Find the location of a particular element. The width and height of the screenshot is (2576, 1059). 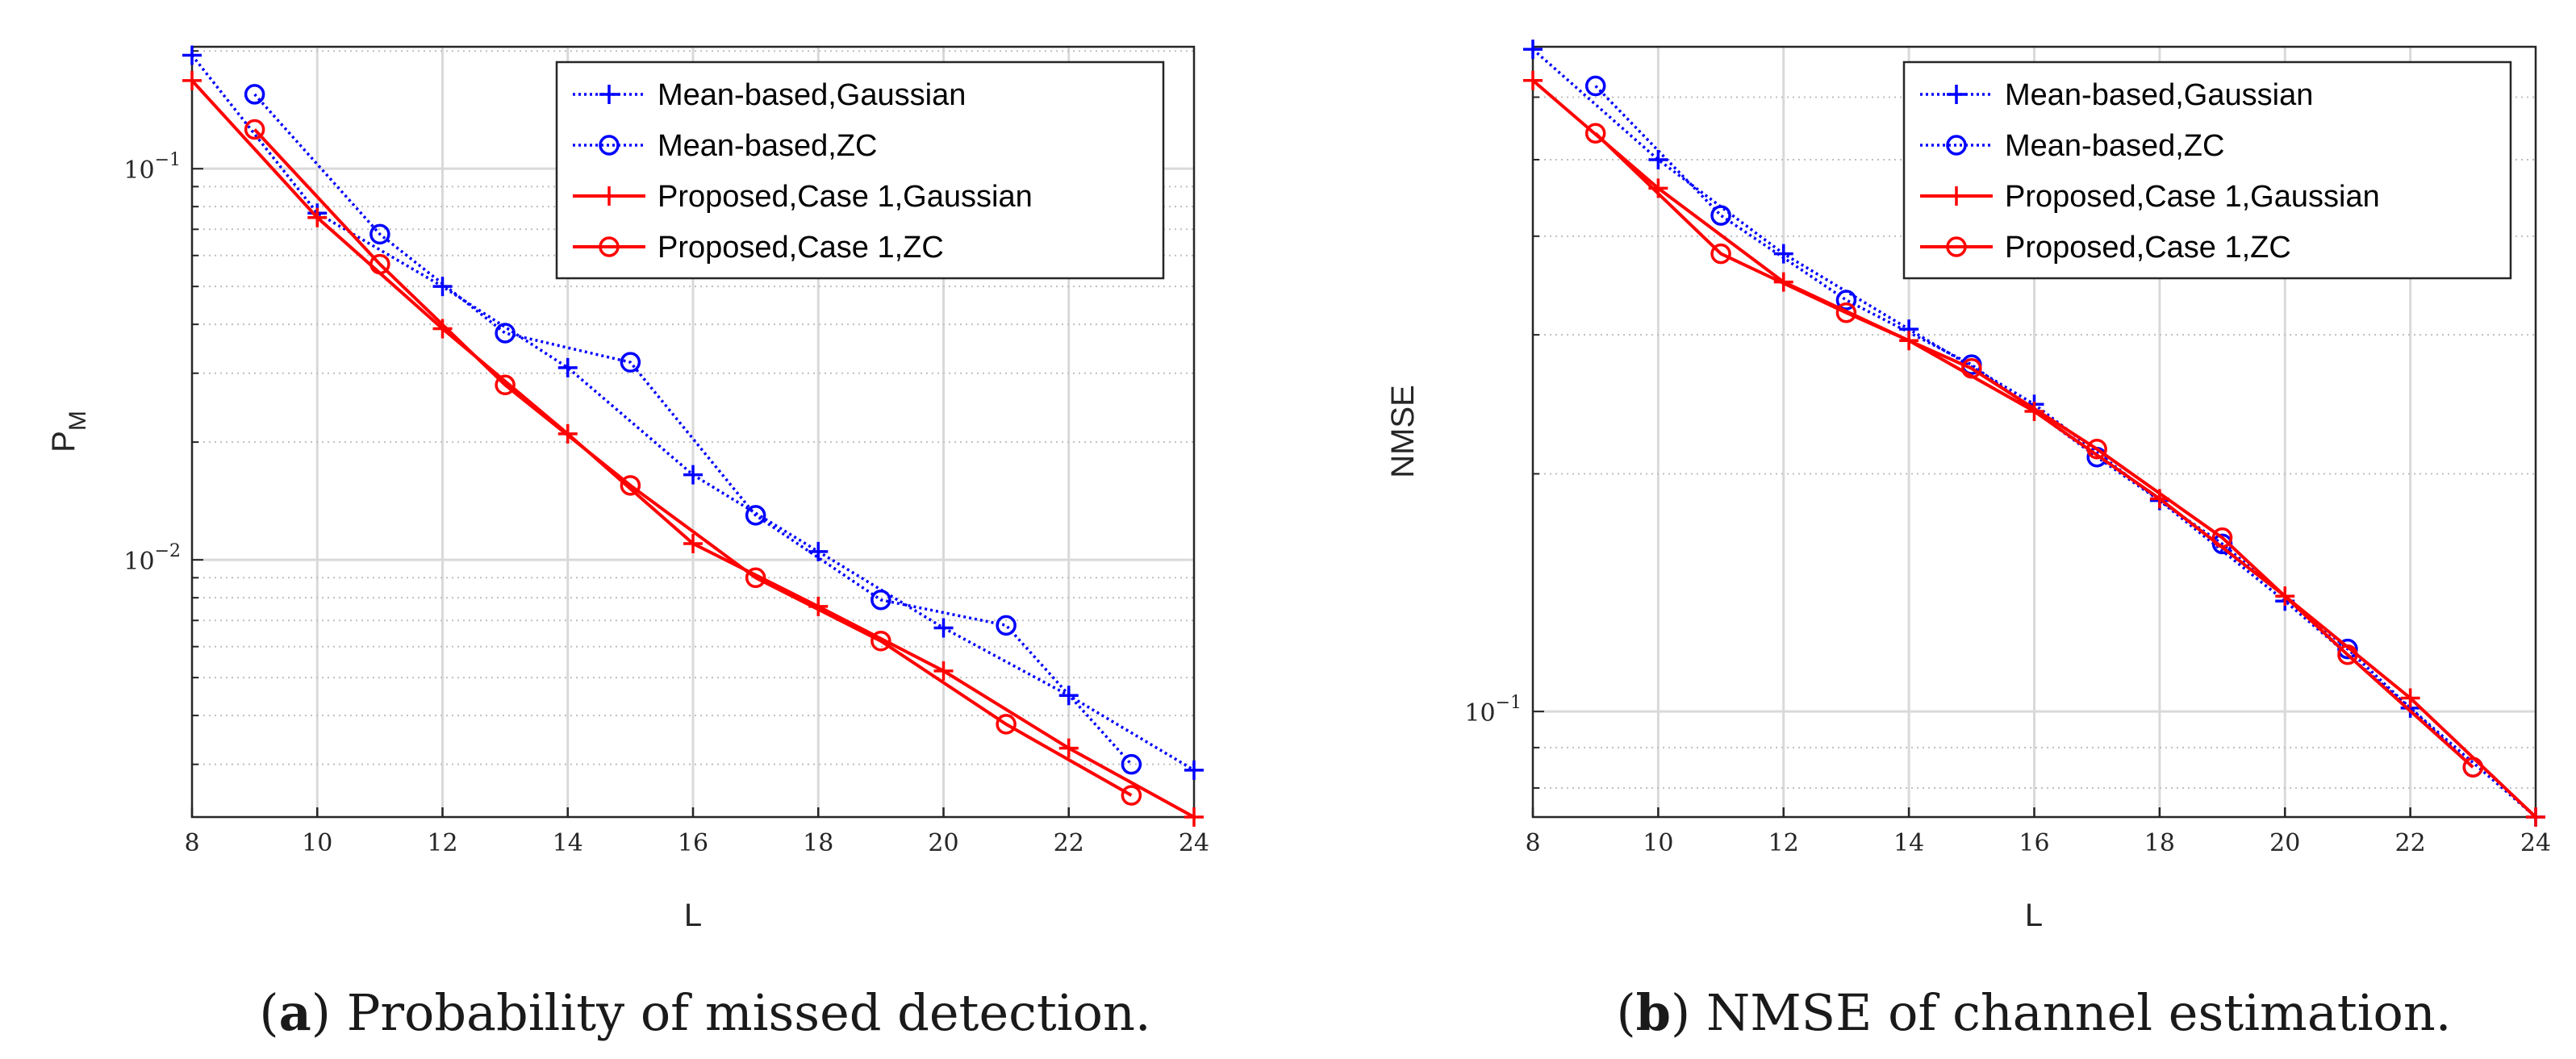

legend-b-entry-3-marker-plus is located at coordinates (1957, 196).